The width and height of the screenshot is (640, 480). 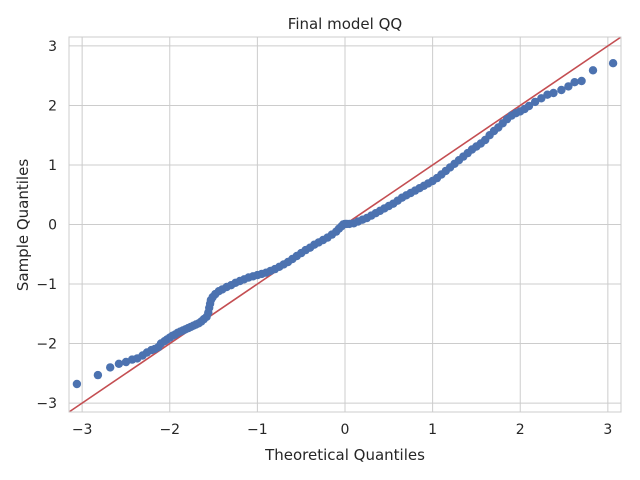 I want to click on x-tick-label: −2, so click(x=169, y=430).